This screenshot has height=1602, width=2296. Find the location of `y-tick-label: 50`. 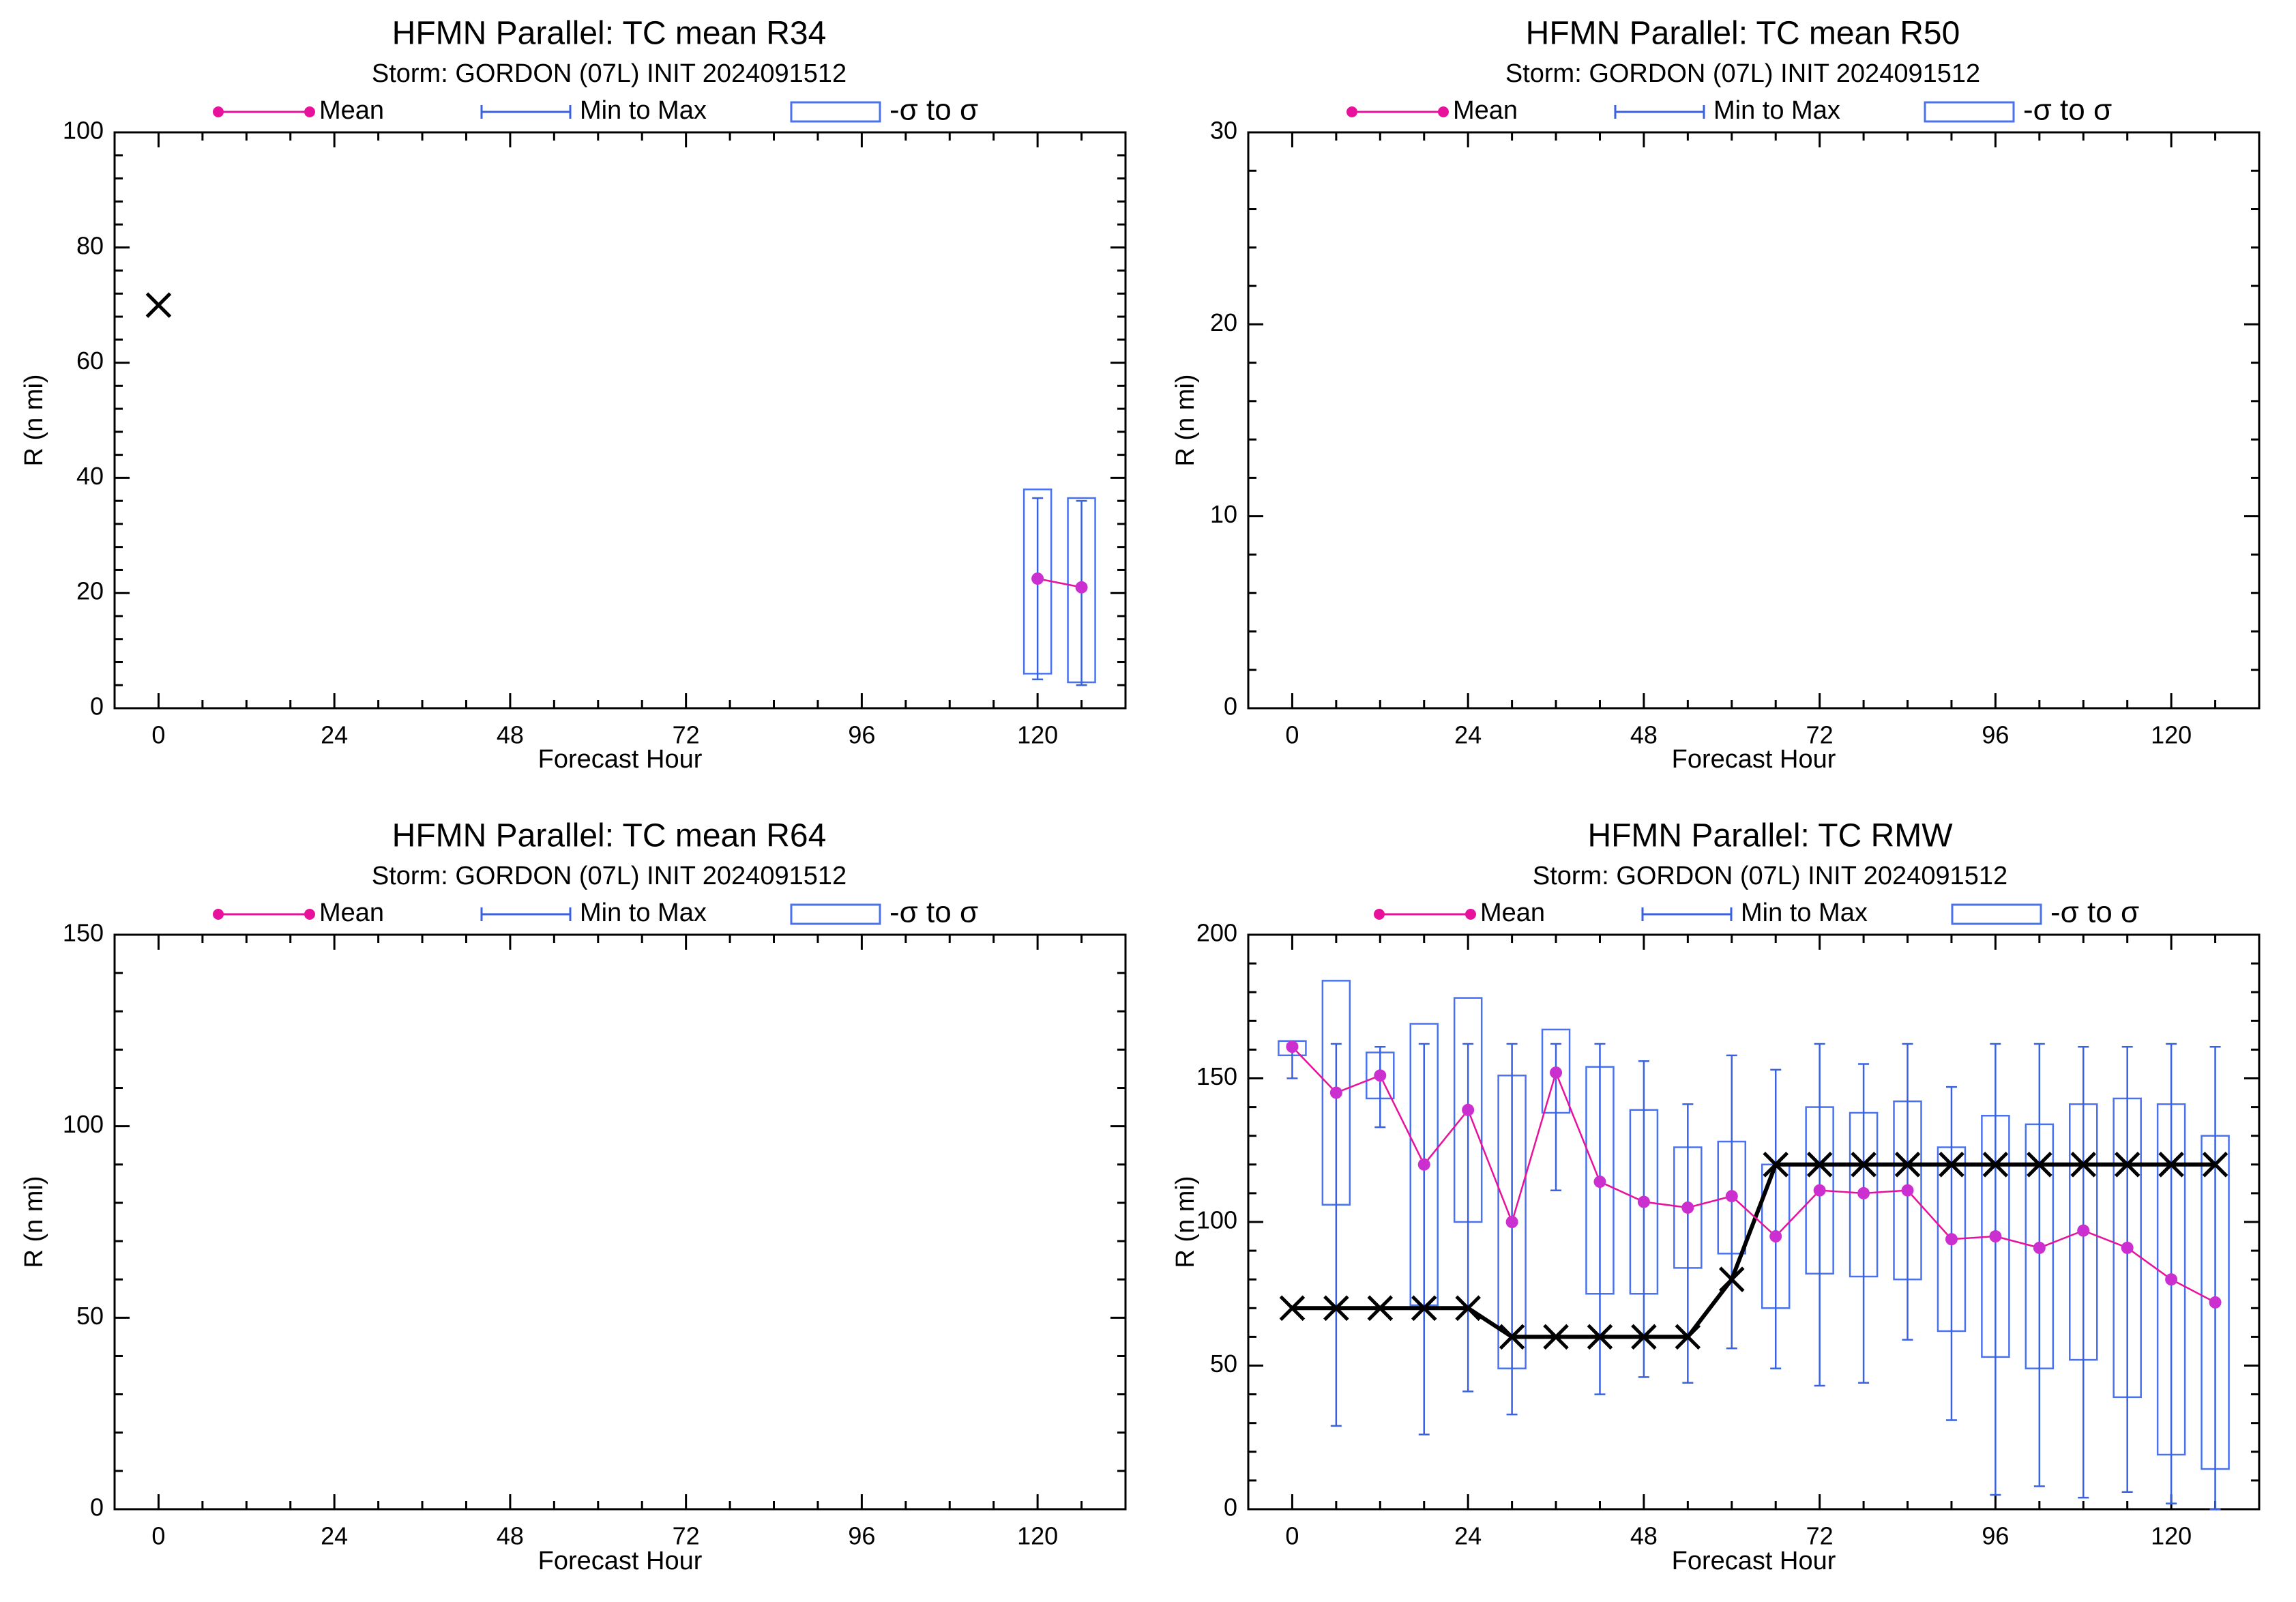

y-tick-label: 50 is located at coordinates (90, 1316).